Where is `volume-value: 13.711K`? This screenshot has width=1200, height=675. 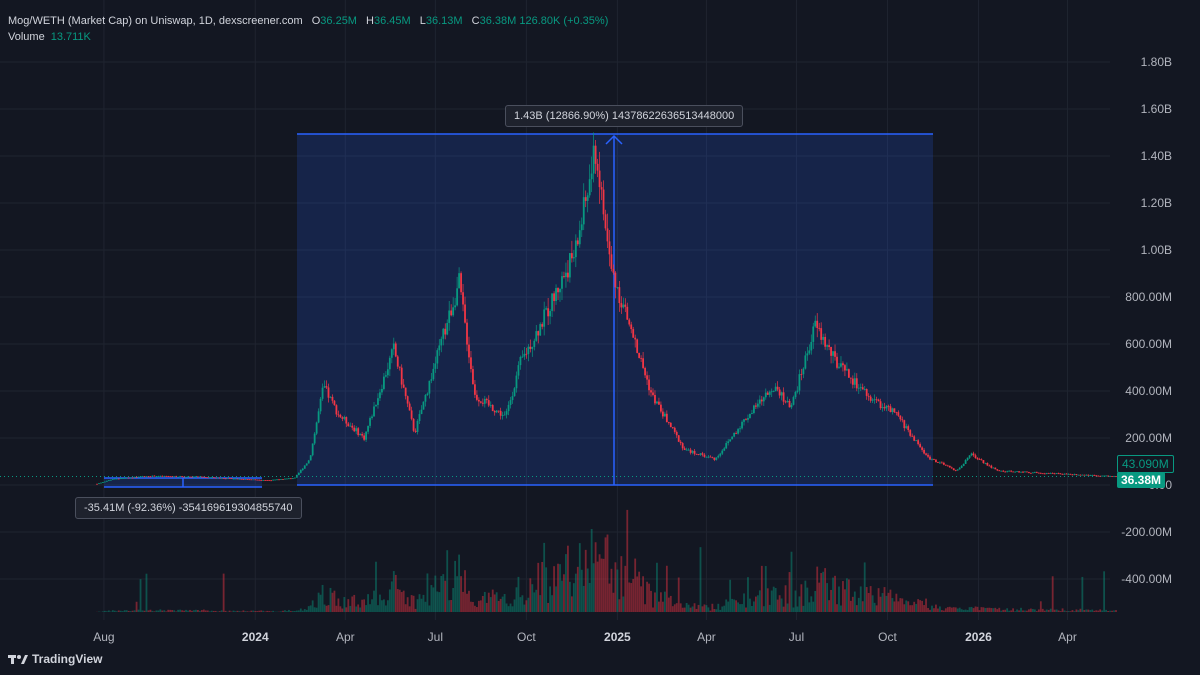 volume-value: 13.711K is located at coordinates (70, 37).